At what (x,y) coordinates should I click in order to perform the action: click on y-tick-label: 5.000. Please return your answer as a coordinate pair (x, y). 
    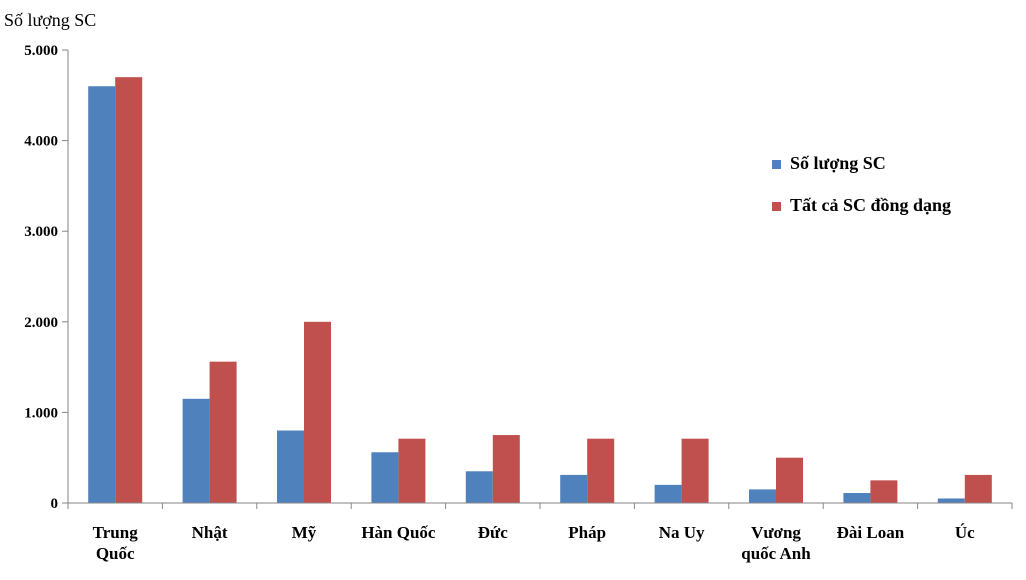
    Looking at the image, I should click on (41, 51).